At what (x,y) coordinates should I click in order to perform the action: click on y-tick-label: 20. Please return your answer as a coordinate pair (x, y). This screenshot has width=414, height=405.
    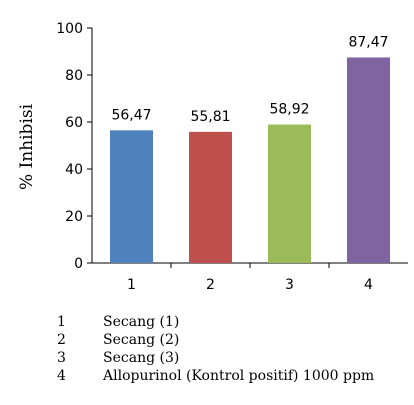
    Looking at the image, I should click on (74, 217).